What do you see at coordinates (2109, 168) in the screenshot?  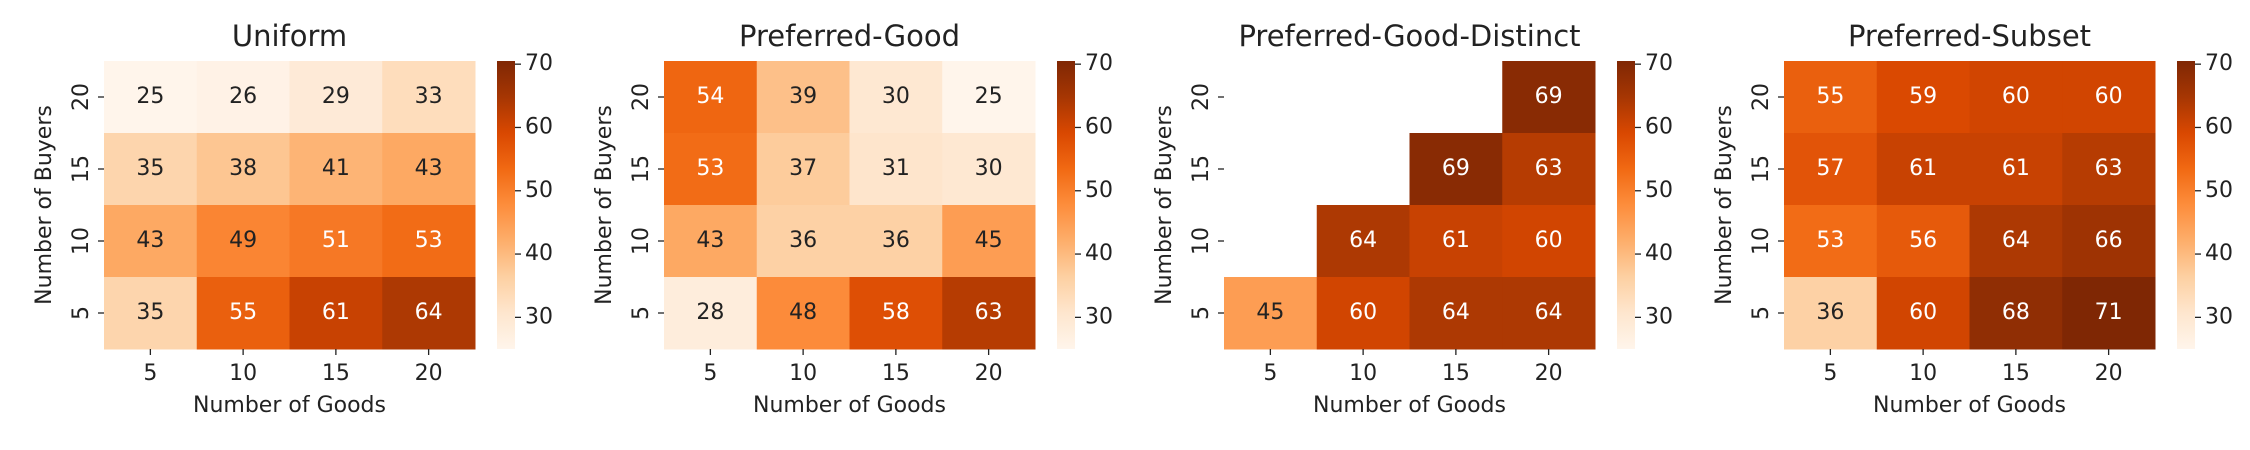 I see `cell-label: 63` at bounding box center [2109, 168].